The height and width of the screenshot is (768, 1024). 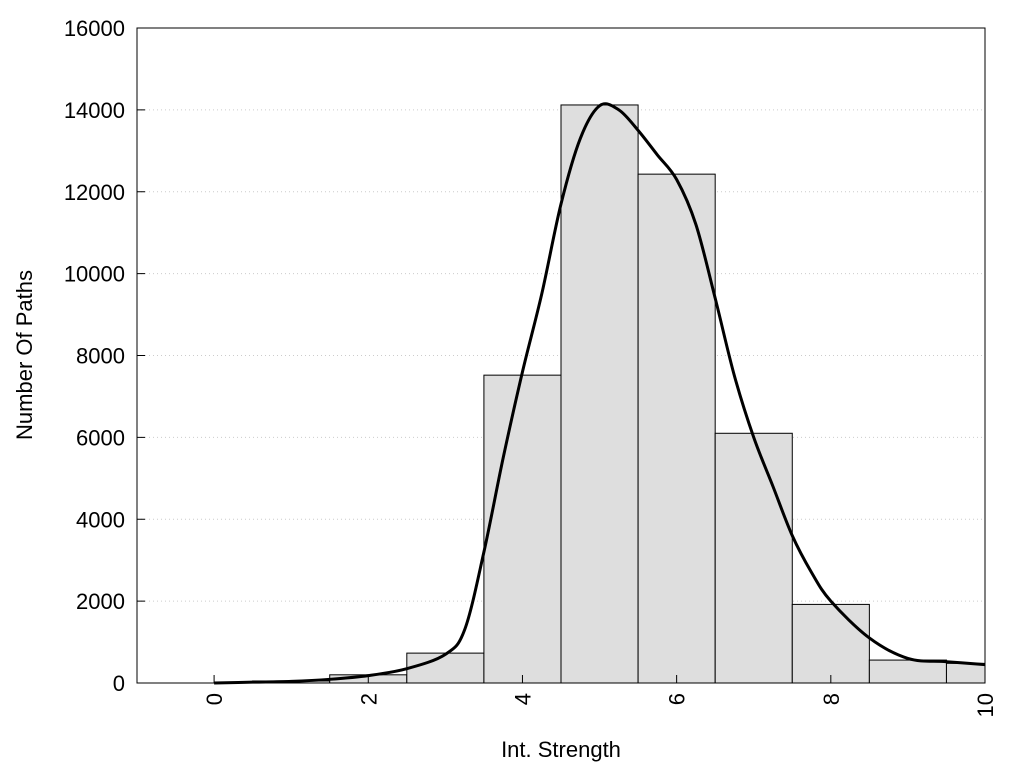 I want to click on x-tick-label-0: 0, so click(x=214, y=699).